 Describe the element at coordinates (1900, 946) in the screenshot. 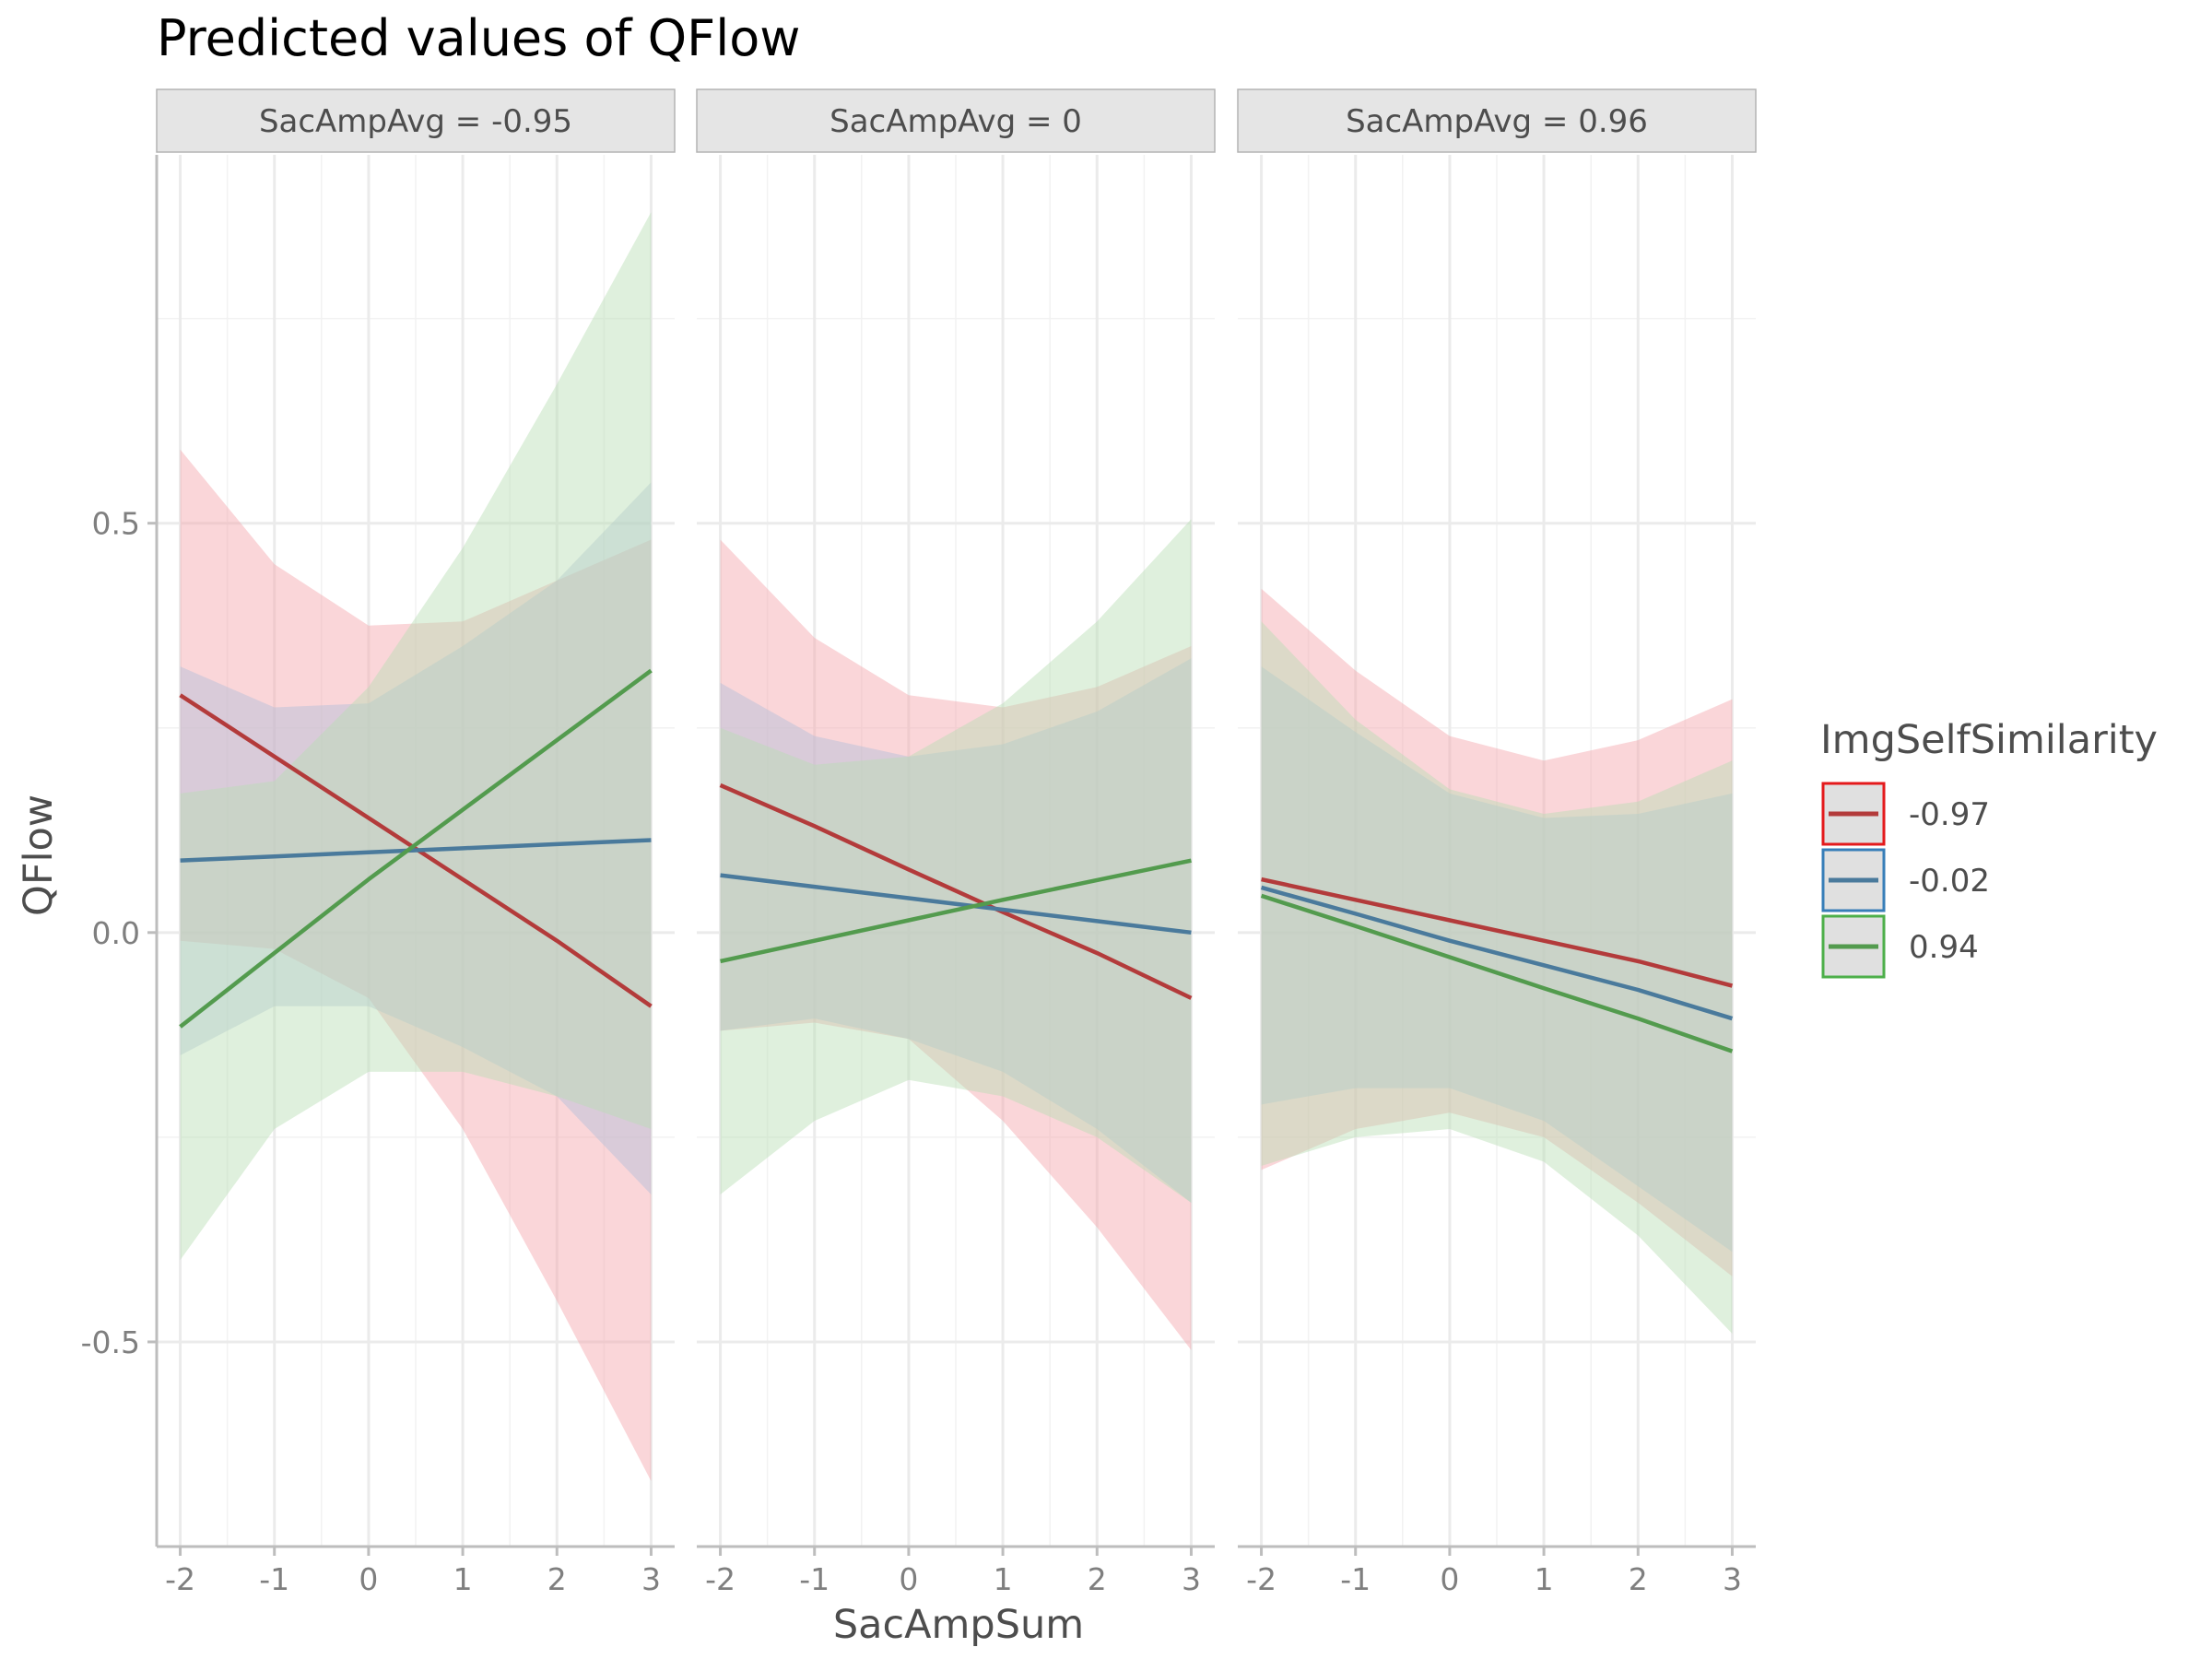

I see `legend-entry: 0.94` at that location.